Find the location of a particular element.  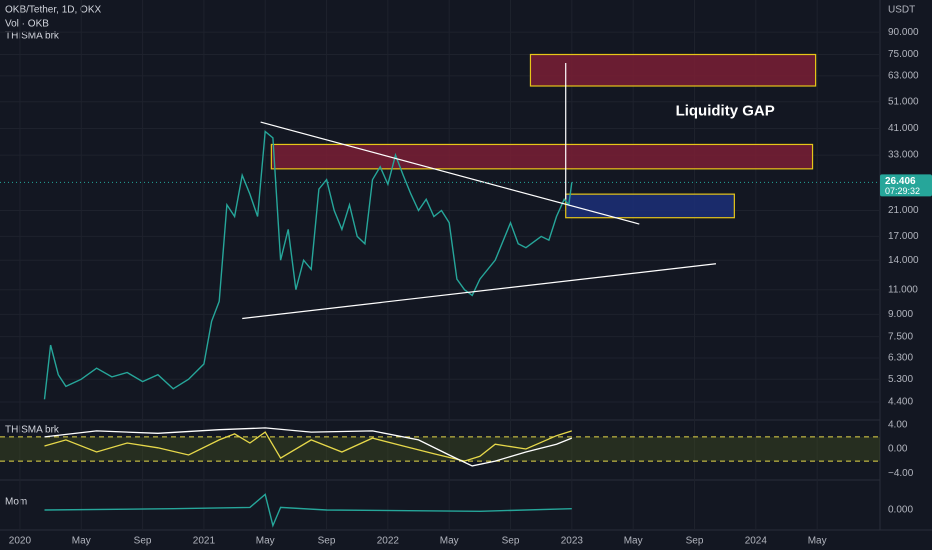

y-tick-label: 17.000 is located at coordinates (903, 236).